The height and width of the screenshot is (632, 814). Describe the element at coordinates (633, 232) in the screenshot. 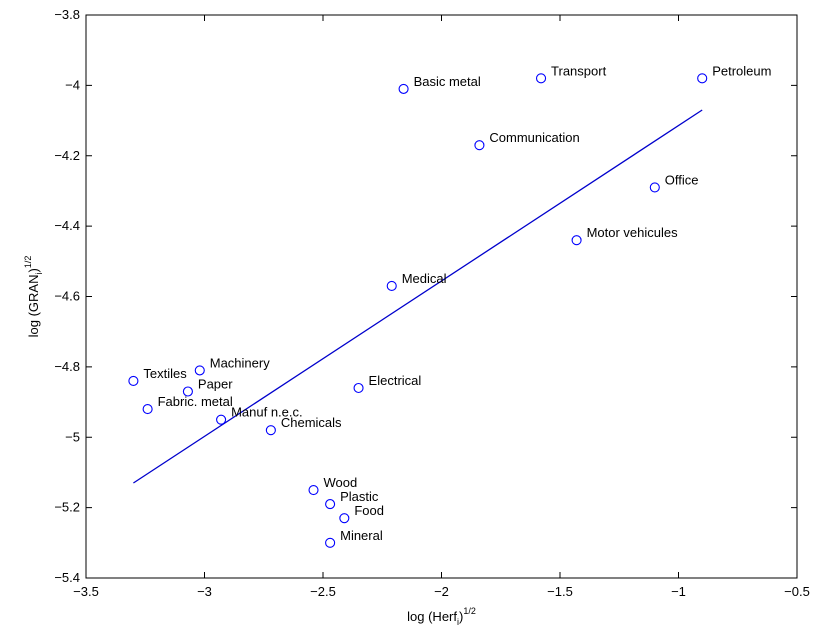

I see `point-label: Motor vehicules` at that location.